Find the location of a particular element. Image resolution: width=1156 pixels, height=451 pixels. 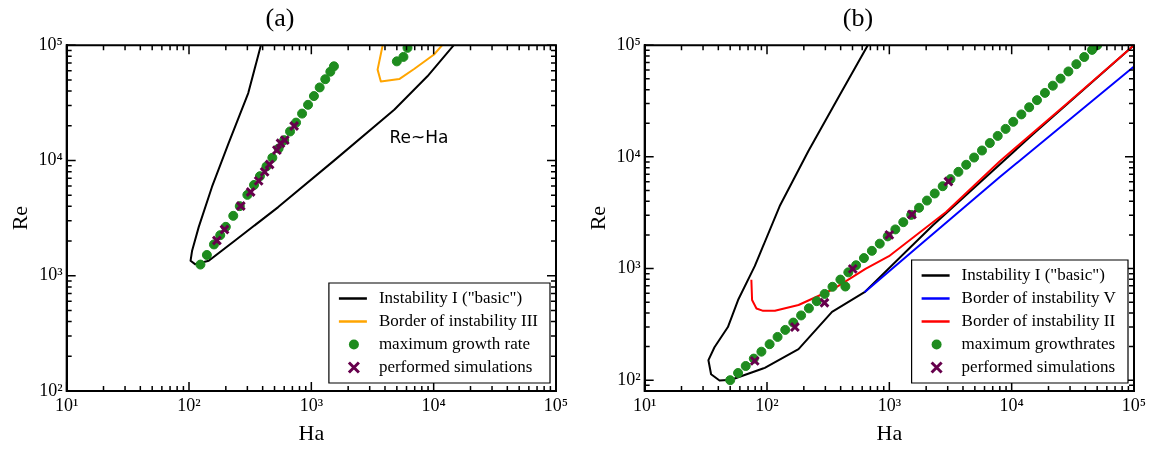

annotation: Re~Ha is located at coordinates (419, 136).